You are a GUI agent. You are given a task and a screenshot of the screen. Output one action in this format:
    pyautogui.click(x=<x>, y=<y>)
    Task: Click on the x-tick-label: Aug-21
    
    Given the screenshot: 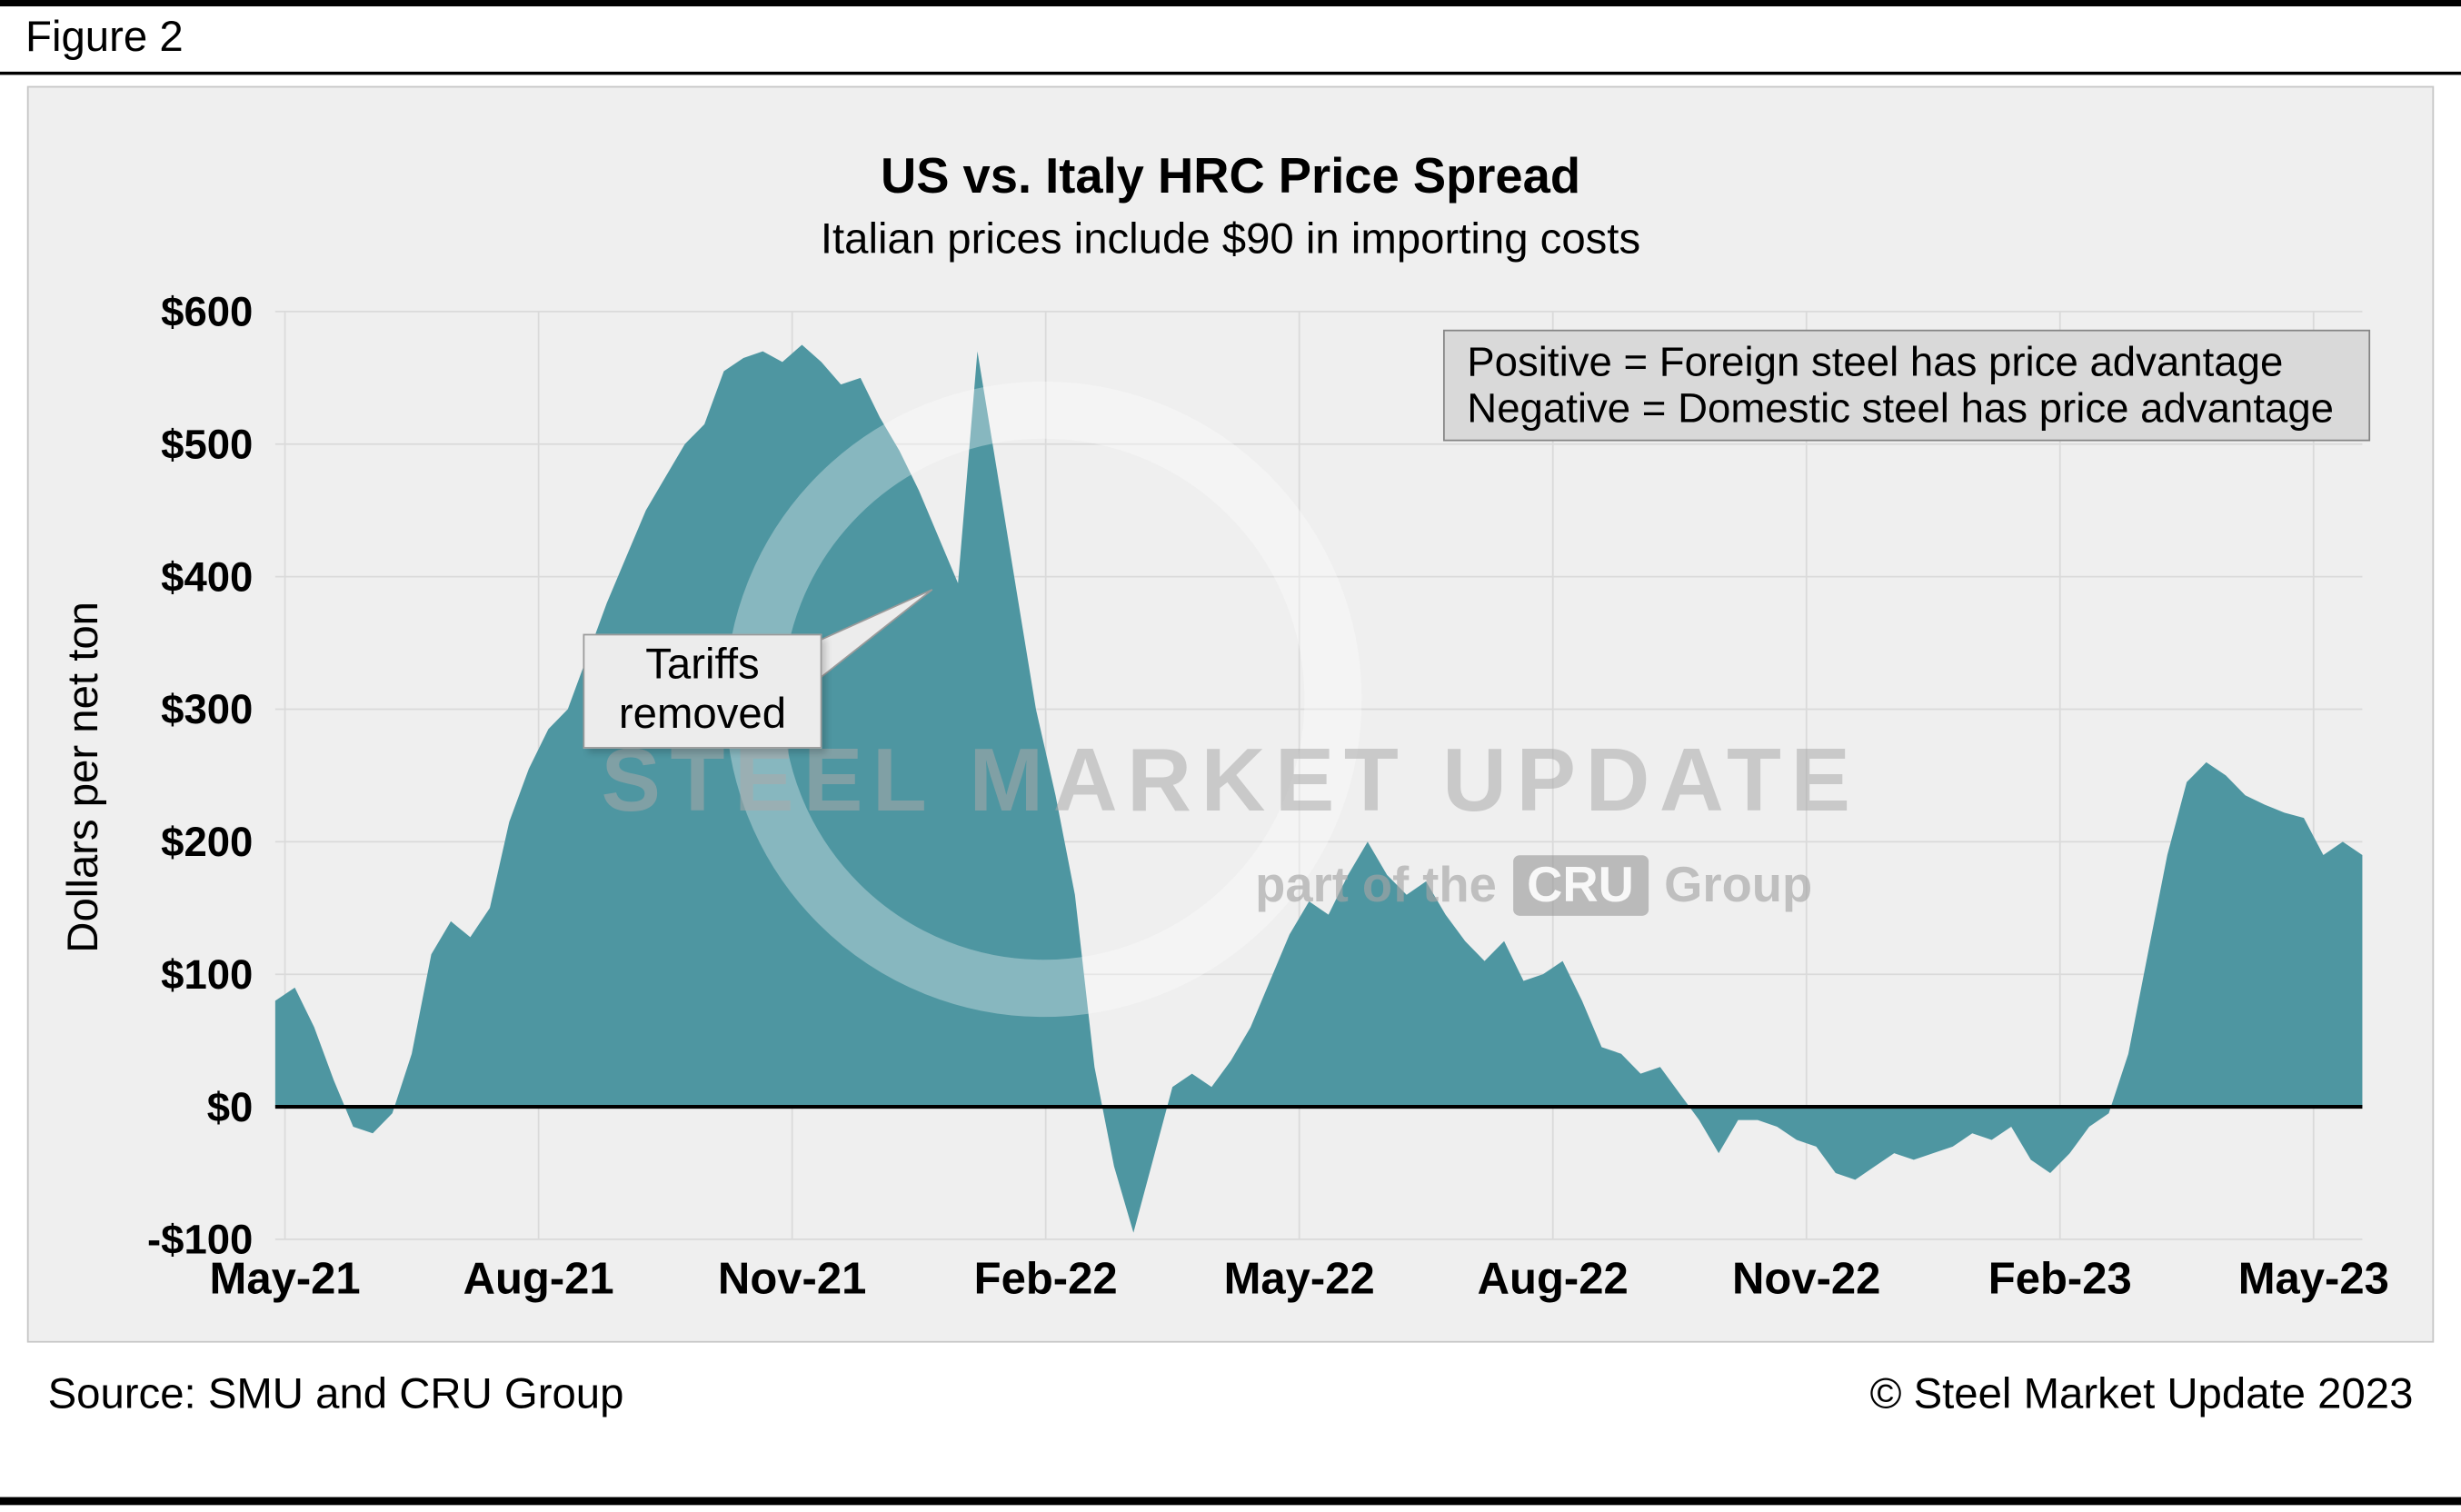 What is the action you would take?
    pyautogui.click(x=538, y=1278)
    